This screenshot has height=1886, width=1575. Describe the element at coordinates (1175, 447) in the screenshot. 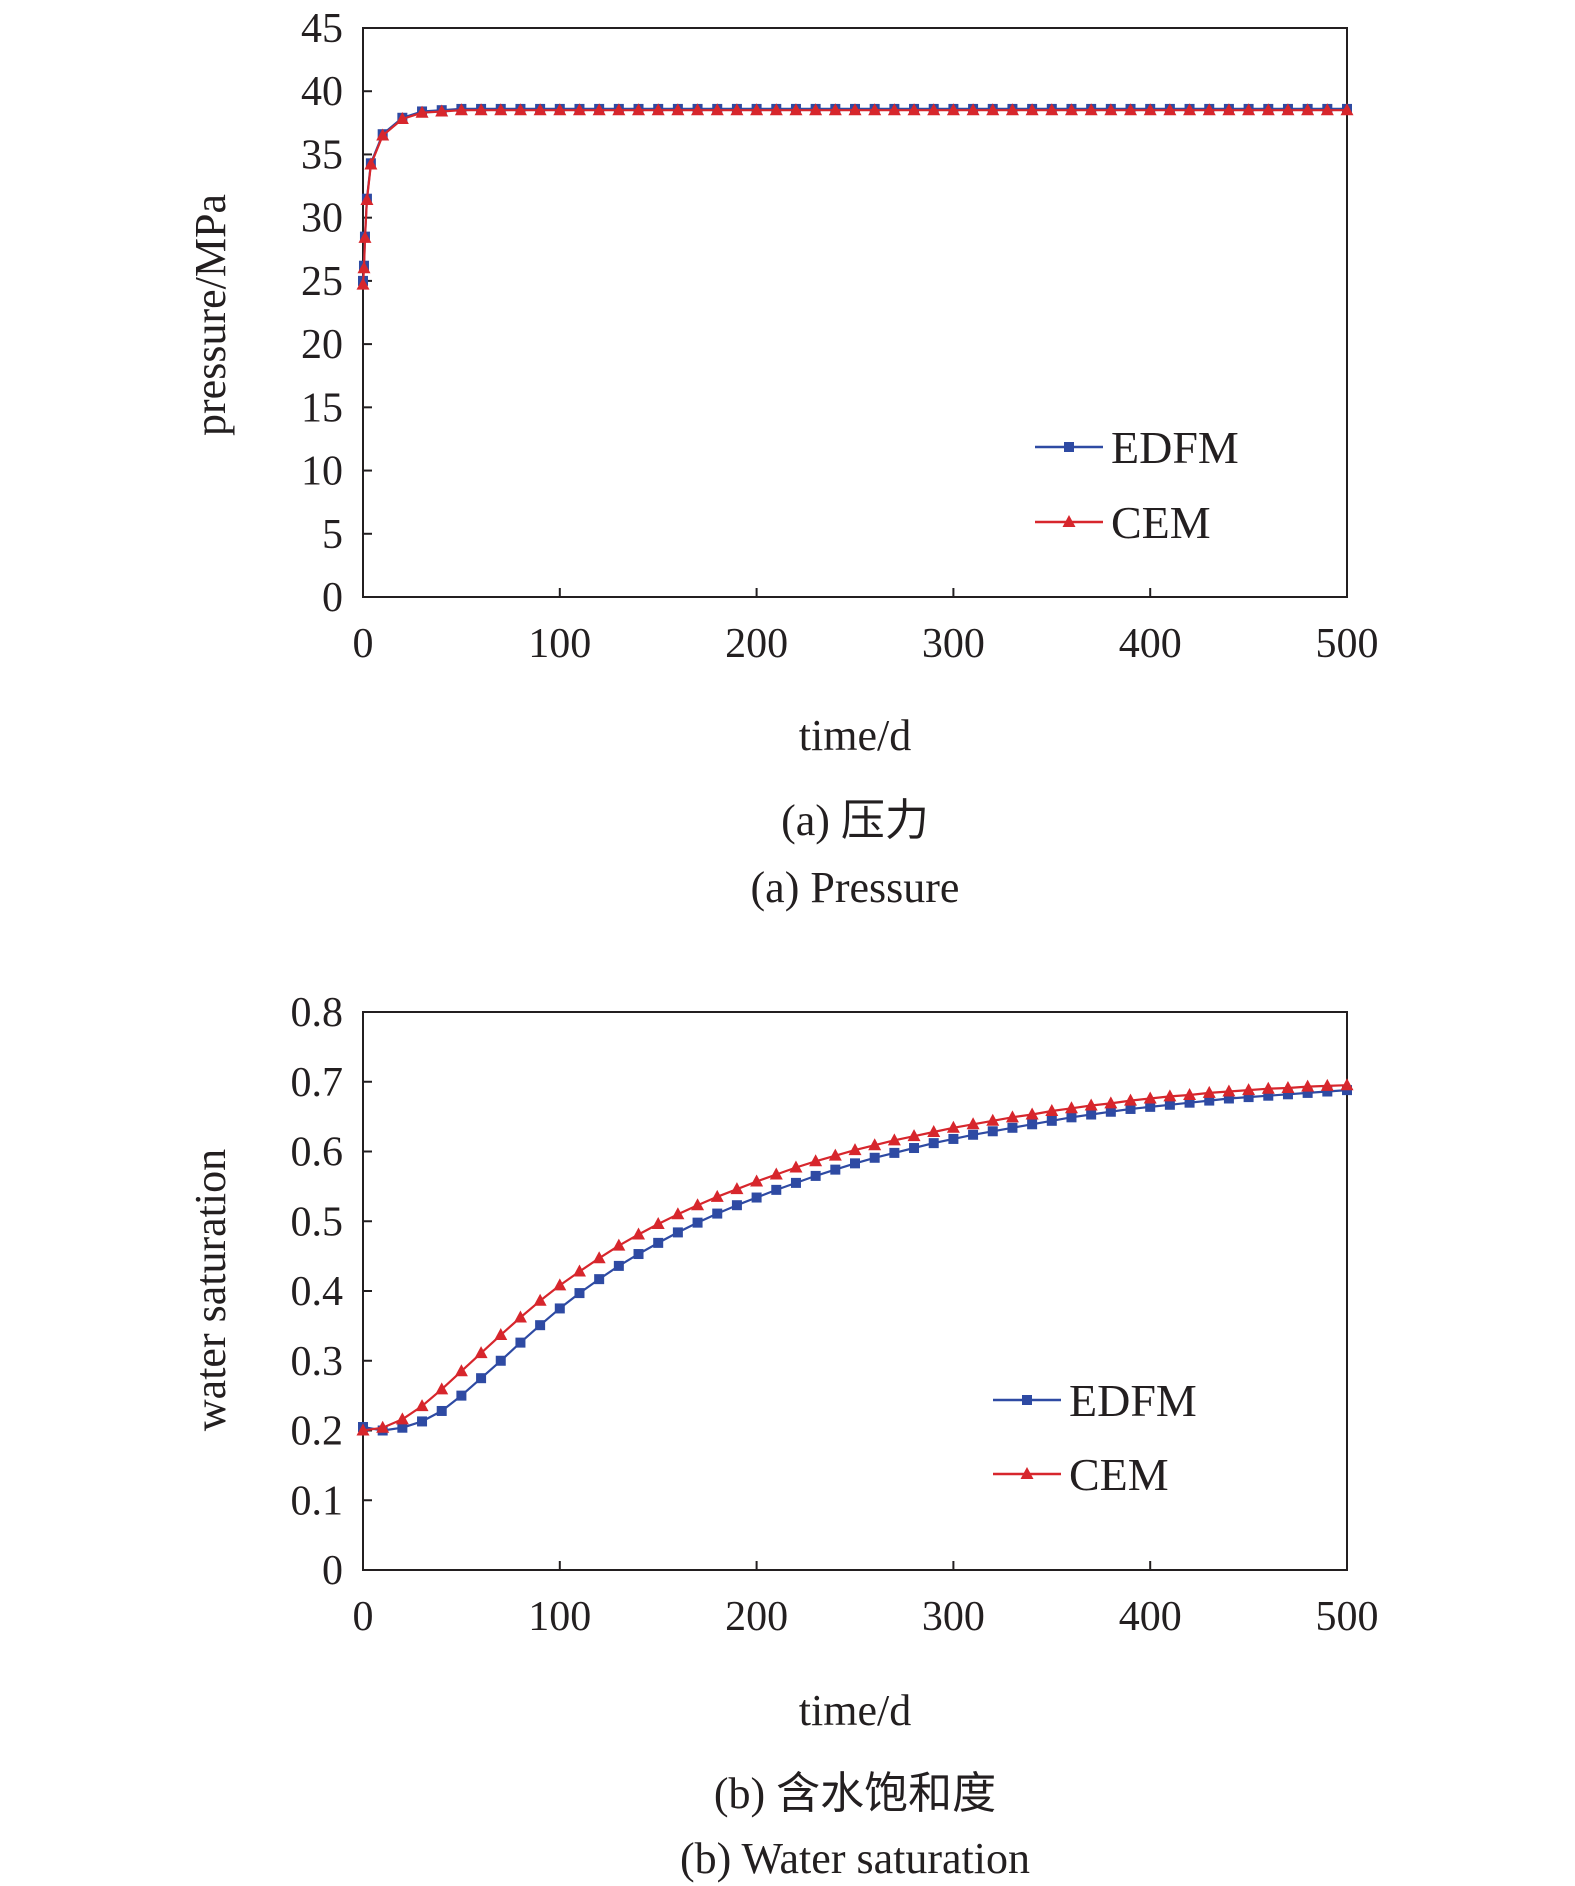

I see `legend-label: EDFM` at that location.